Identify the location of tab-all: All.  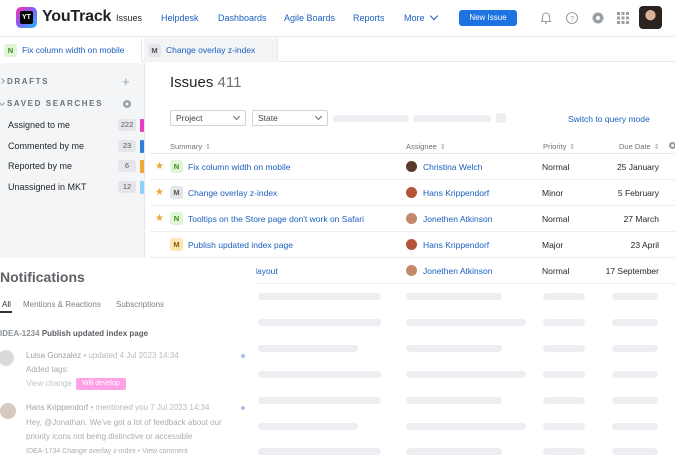
(6, 304).